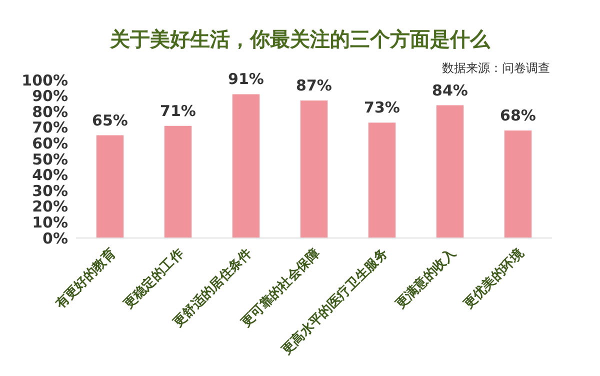 Image resolution: width=600 pixels, height=376 pixels. I want to click on data-label: 71%, so click(178, 111).